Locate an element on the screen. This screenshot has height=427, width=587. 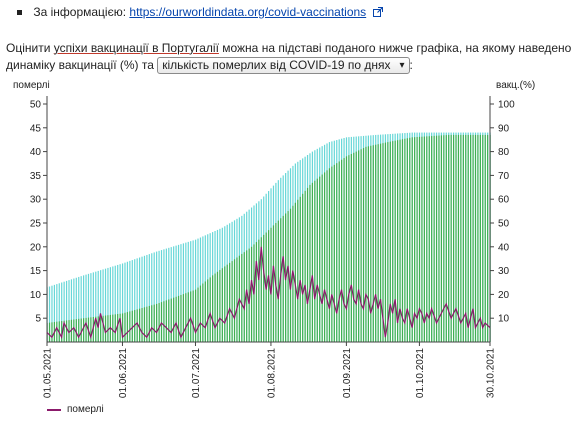
x-tick-label: 01.05.2021 is located at coordinates (48, 373).